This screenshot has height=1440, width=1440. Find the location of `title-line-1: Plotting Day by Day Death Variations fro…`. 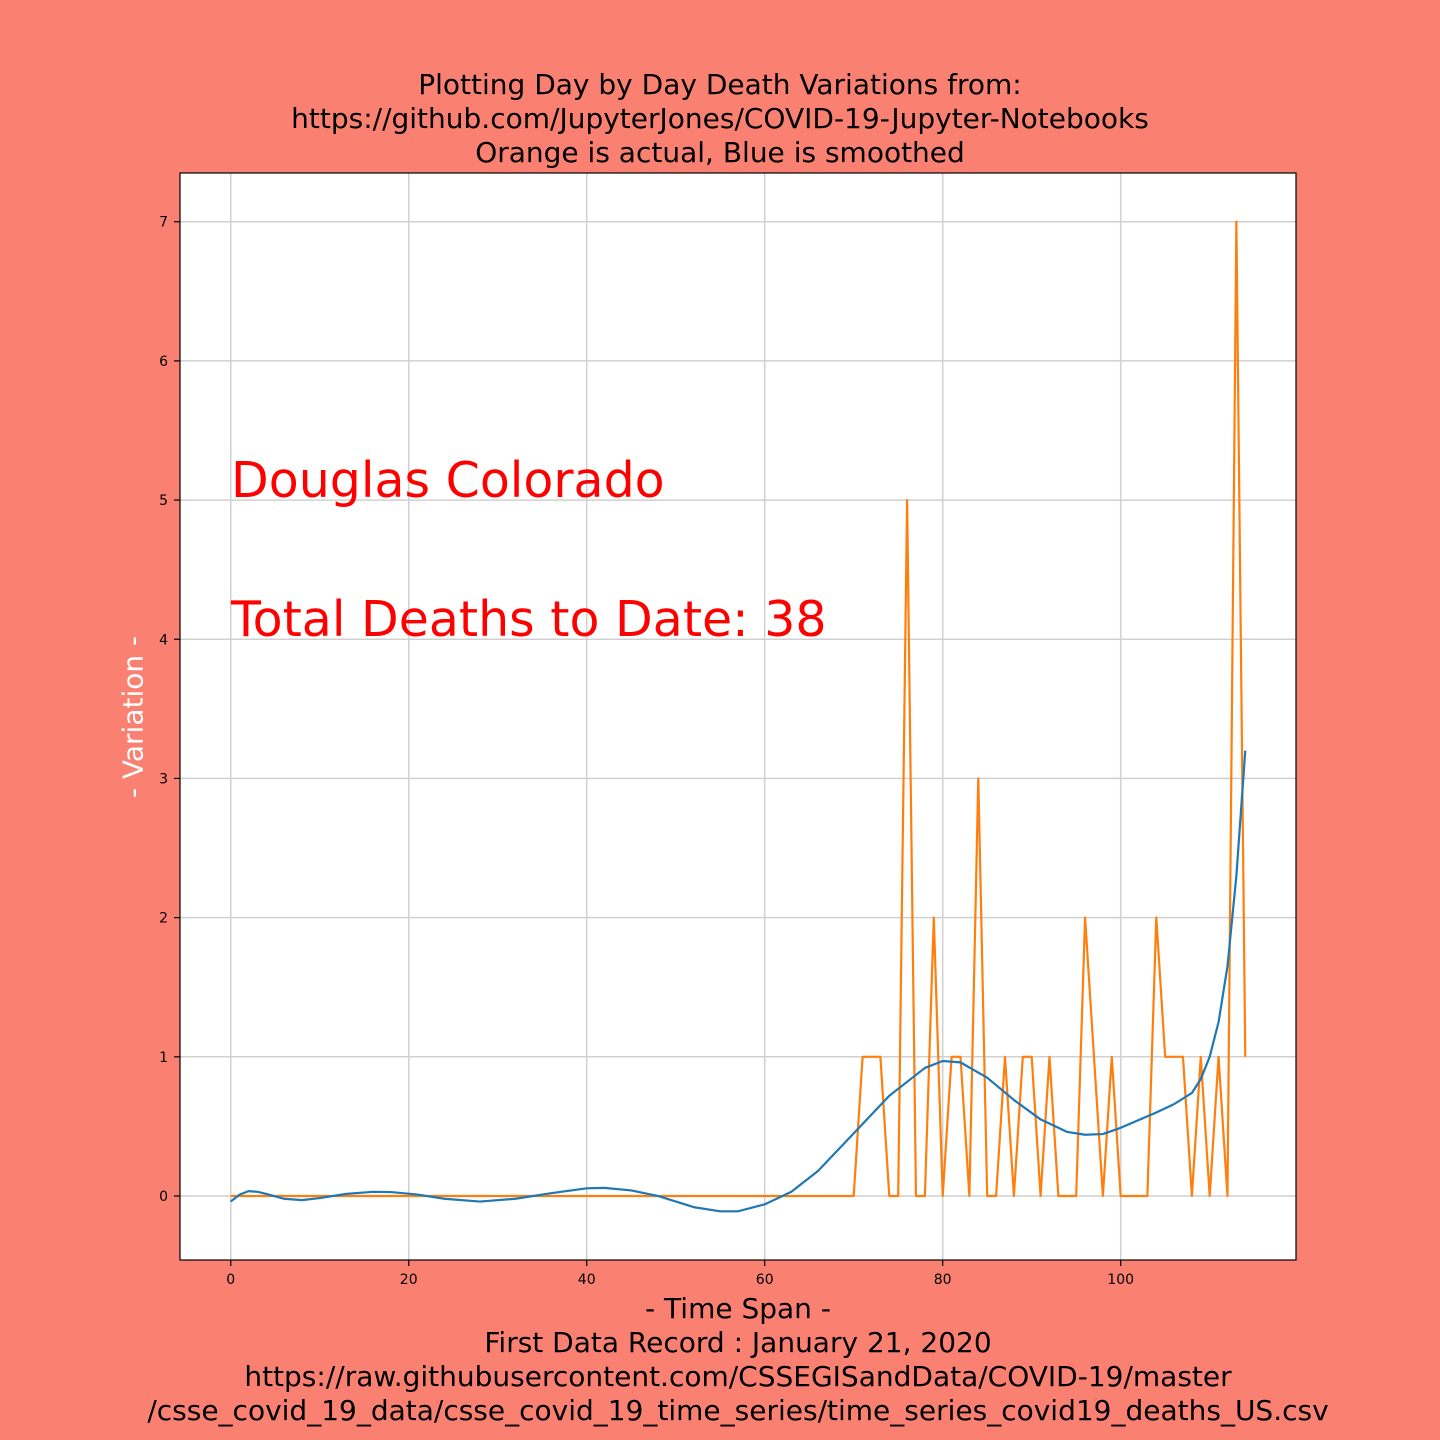

title-line-1: Plotting Day by Day Death Variations fro… is located at coordinates (720, 84).